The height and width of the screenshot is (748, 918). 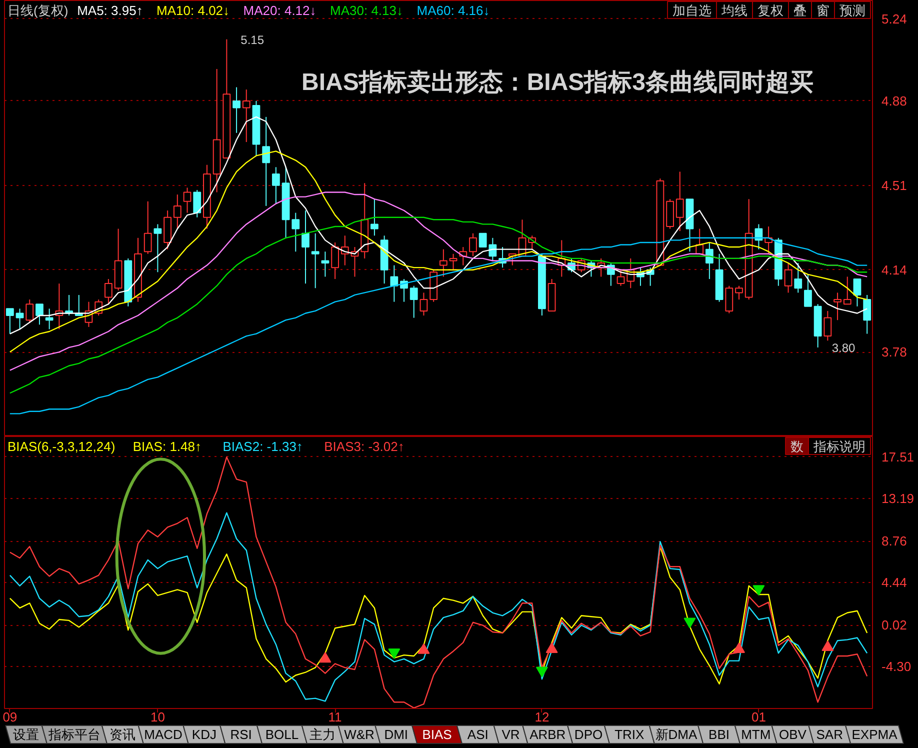 What do you see at coordinates (719, 734) in the screenshot?
I see `text: BBI` at bounding box center [719, 734].